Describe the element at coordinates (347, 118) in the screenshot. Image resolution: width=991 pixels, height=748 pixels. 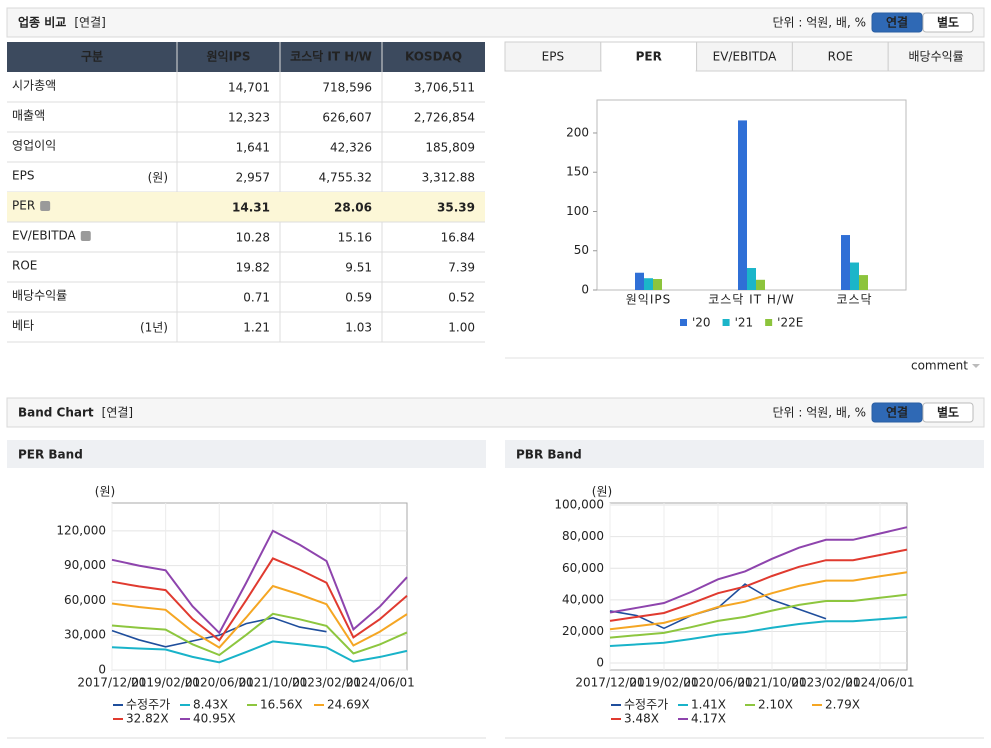
I see `cell-value: 626,607` at that location.